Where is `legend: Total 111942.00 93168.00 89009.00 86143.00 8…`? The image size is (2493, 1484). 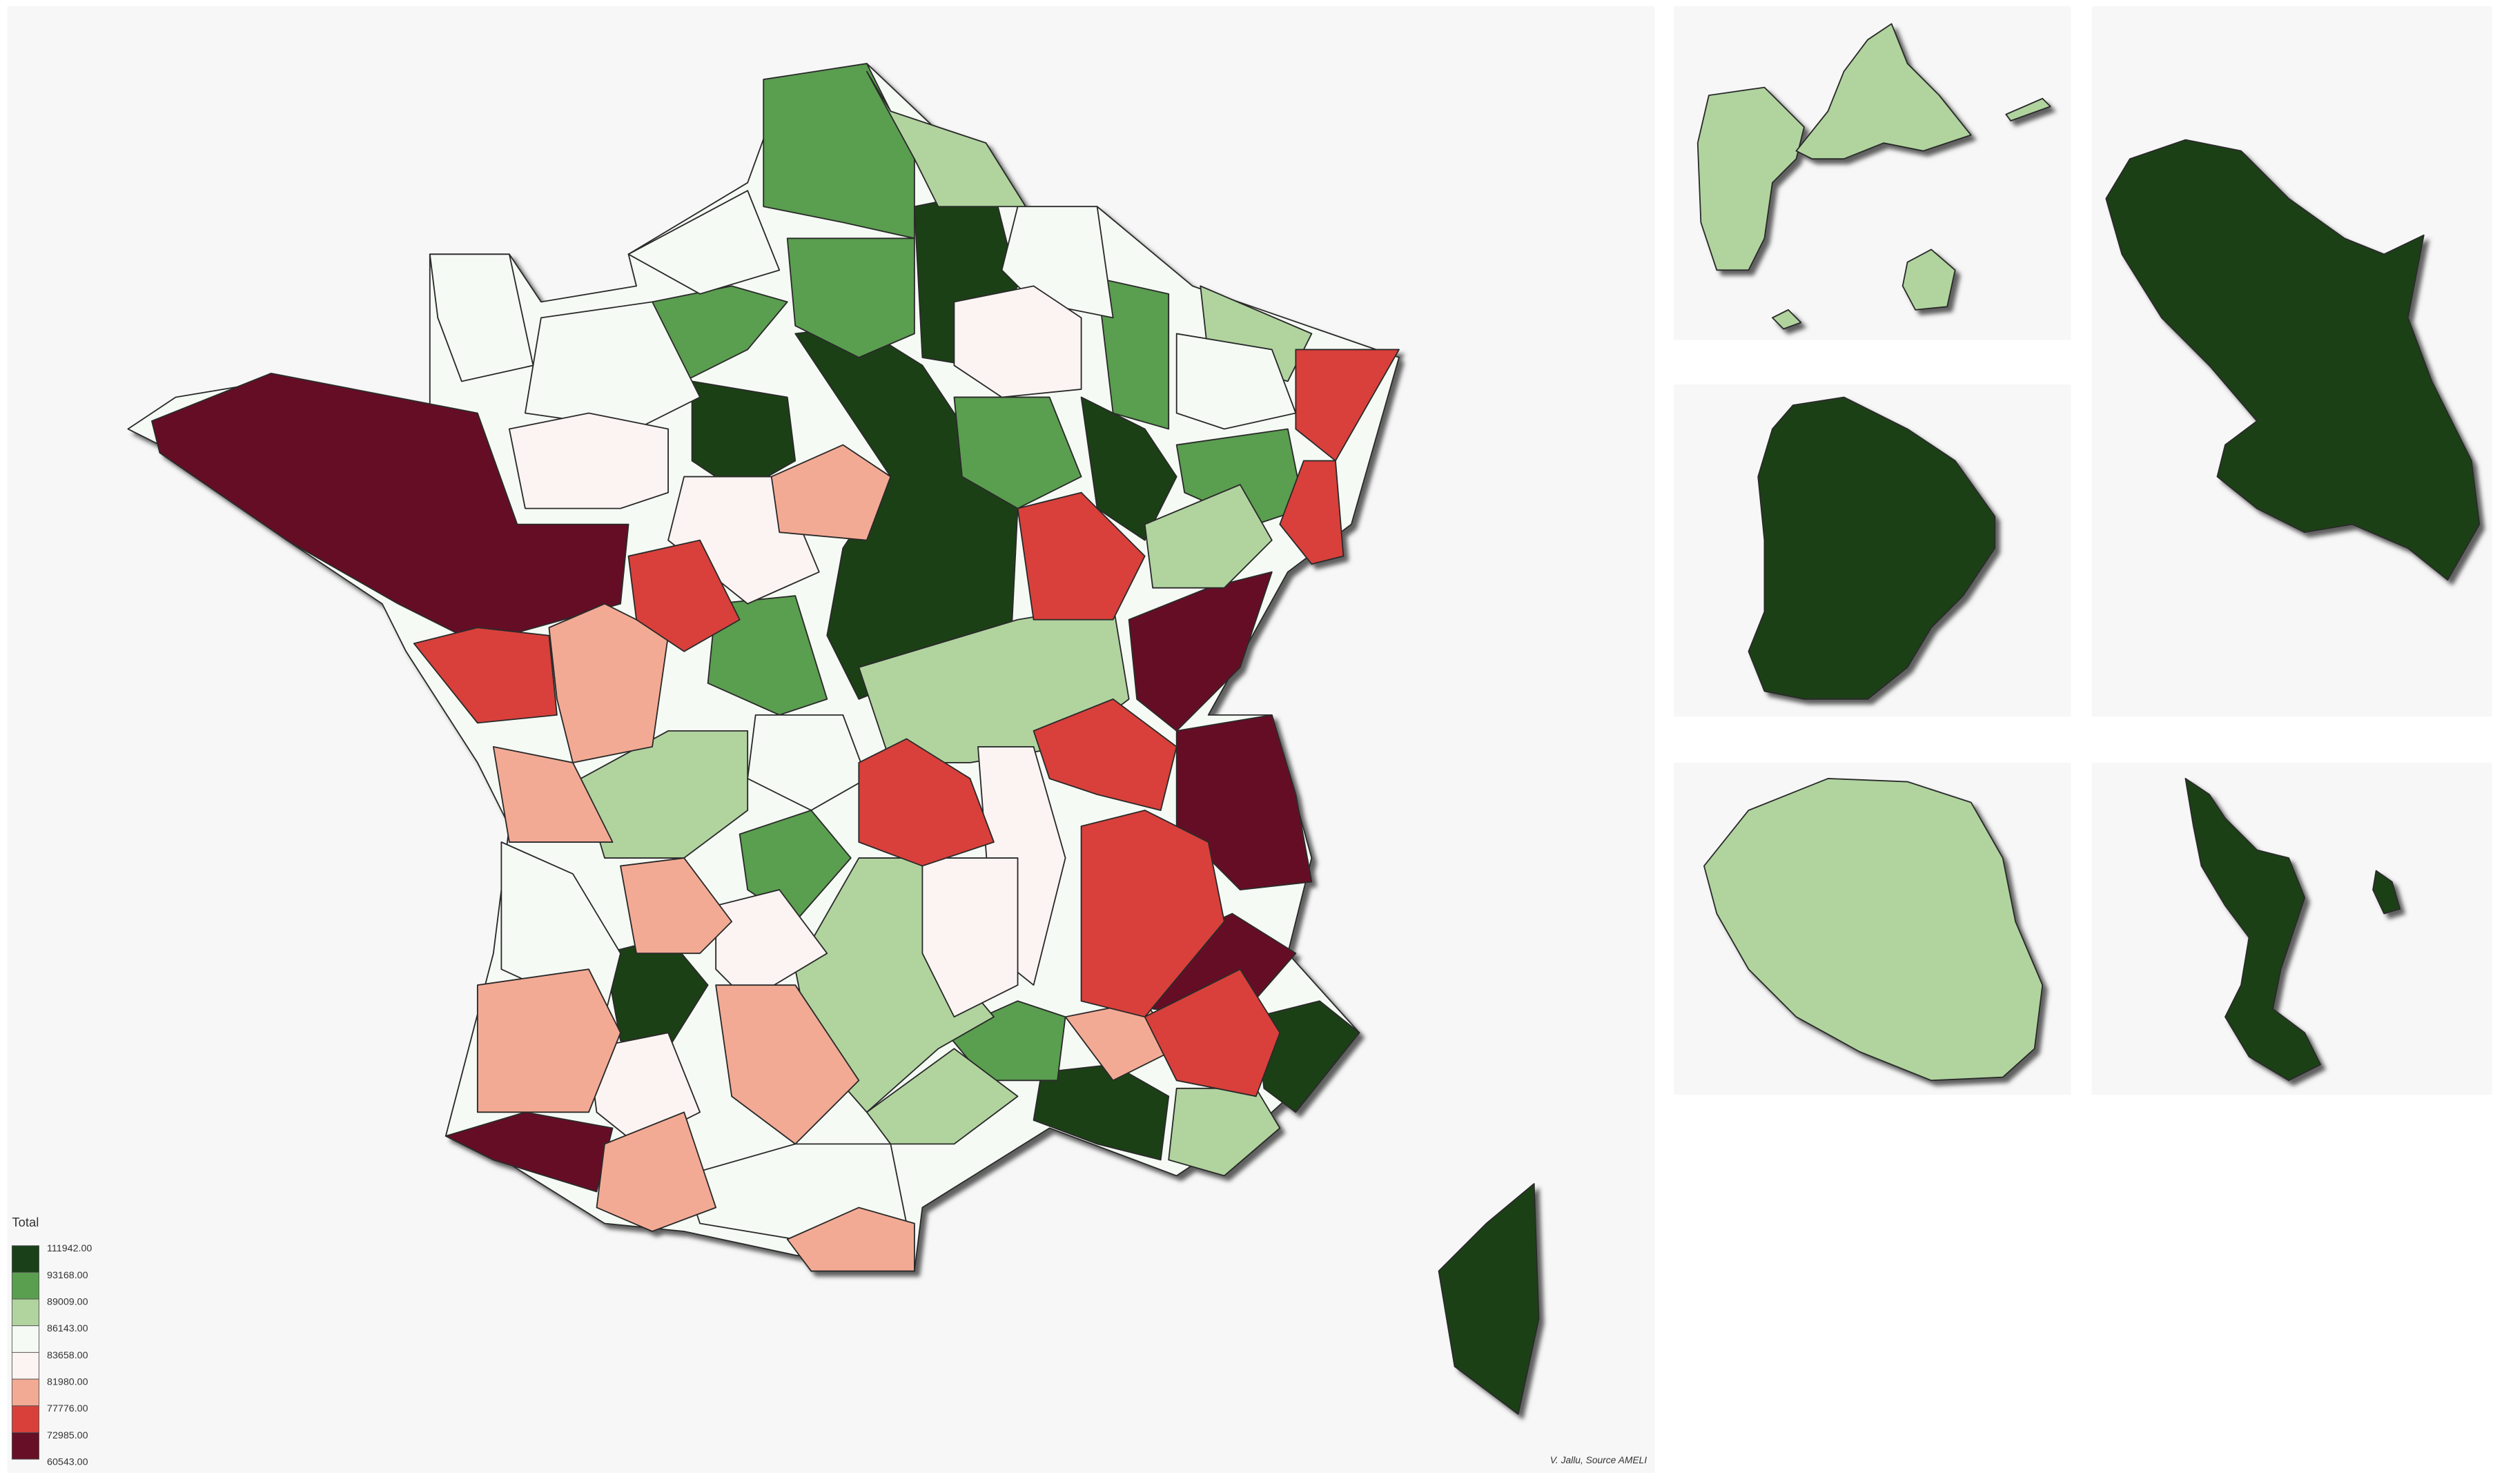 legend: Total 111942.00 93168.00 89009.00 86143.00 8… is located at coordinates (52, 1341).